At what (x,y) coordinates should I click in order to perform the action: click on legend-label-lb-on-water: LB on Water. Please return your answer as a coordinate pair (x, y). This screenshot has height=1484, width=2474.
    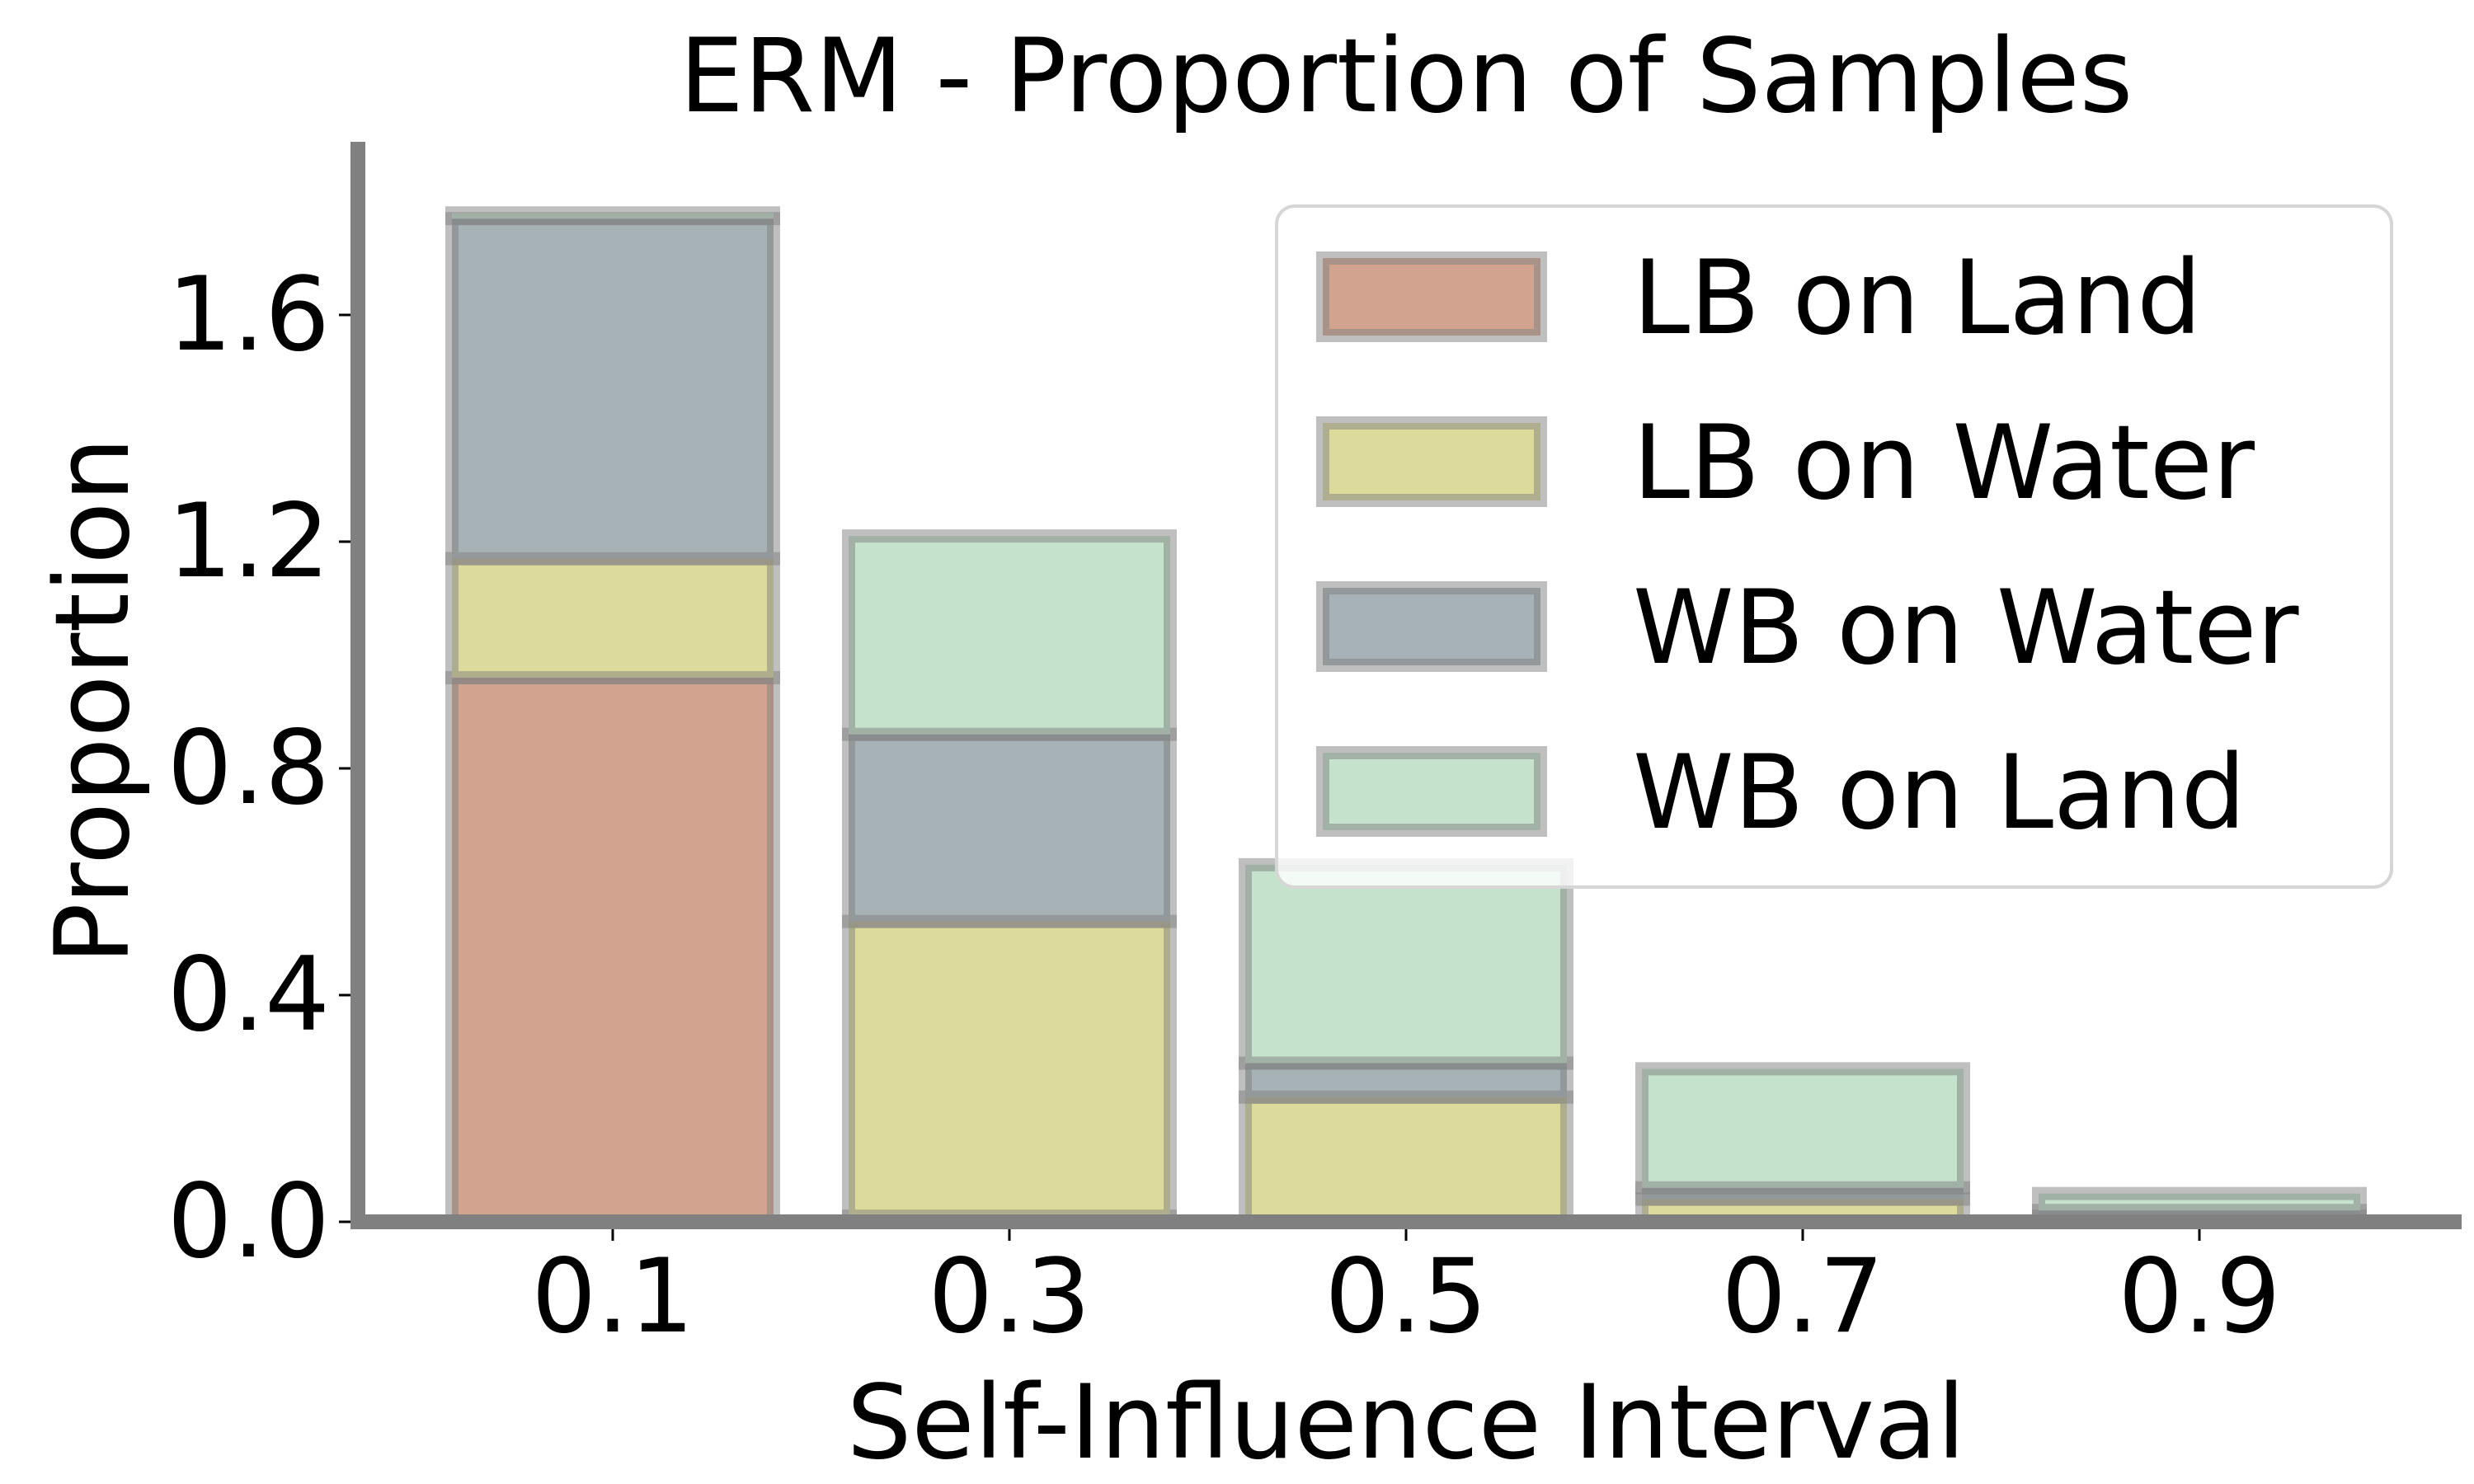
    Looking at the image, I should click on (1944, 463).